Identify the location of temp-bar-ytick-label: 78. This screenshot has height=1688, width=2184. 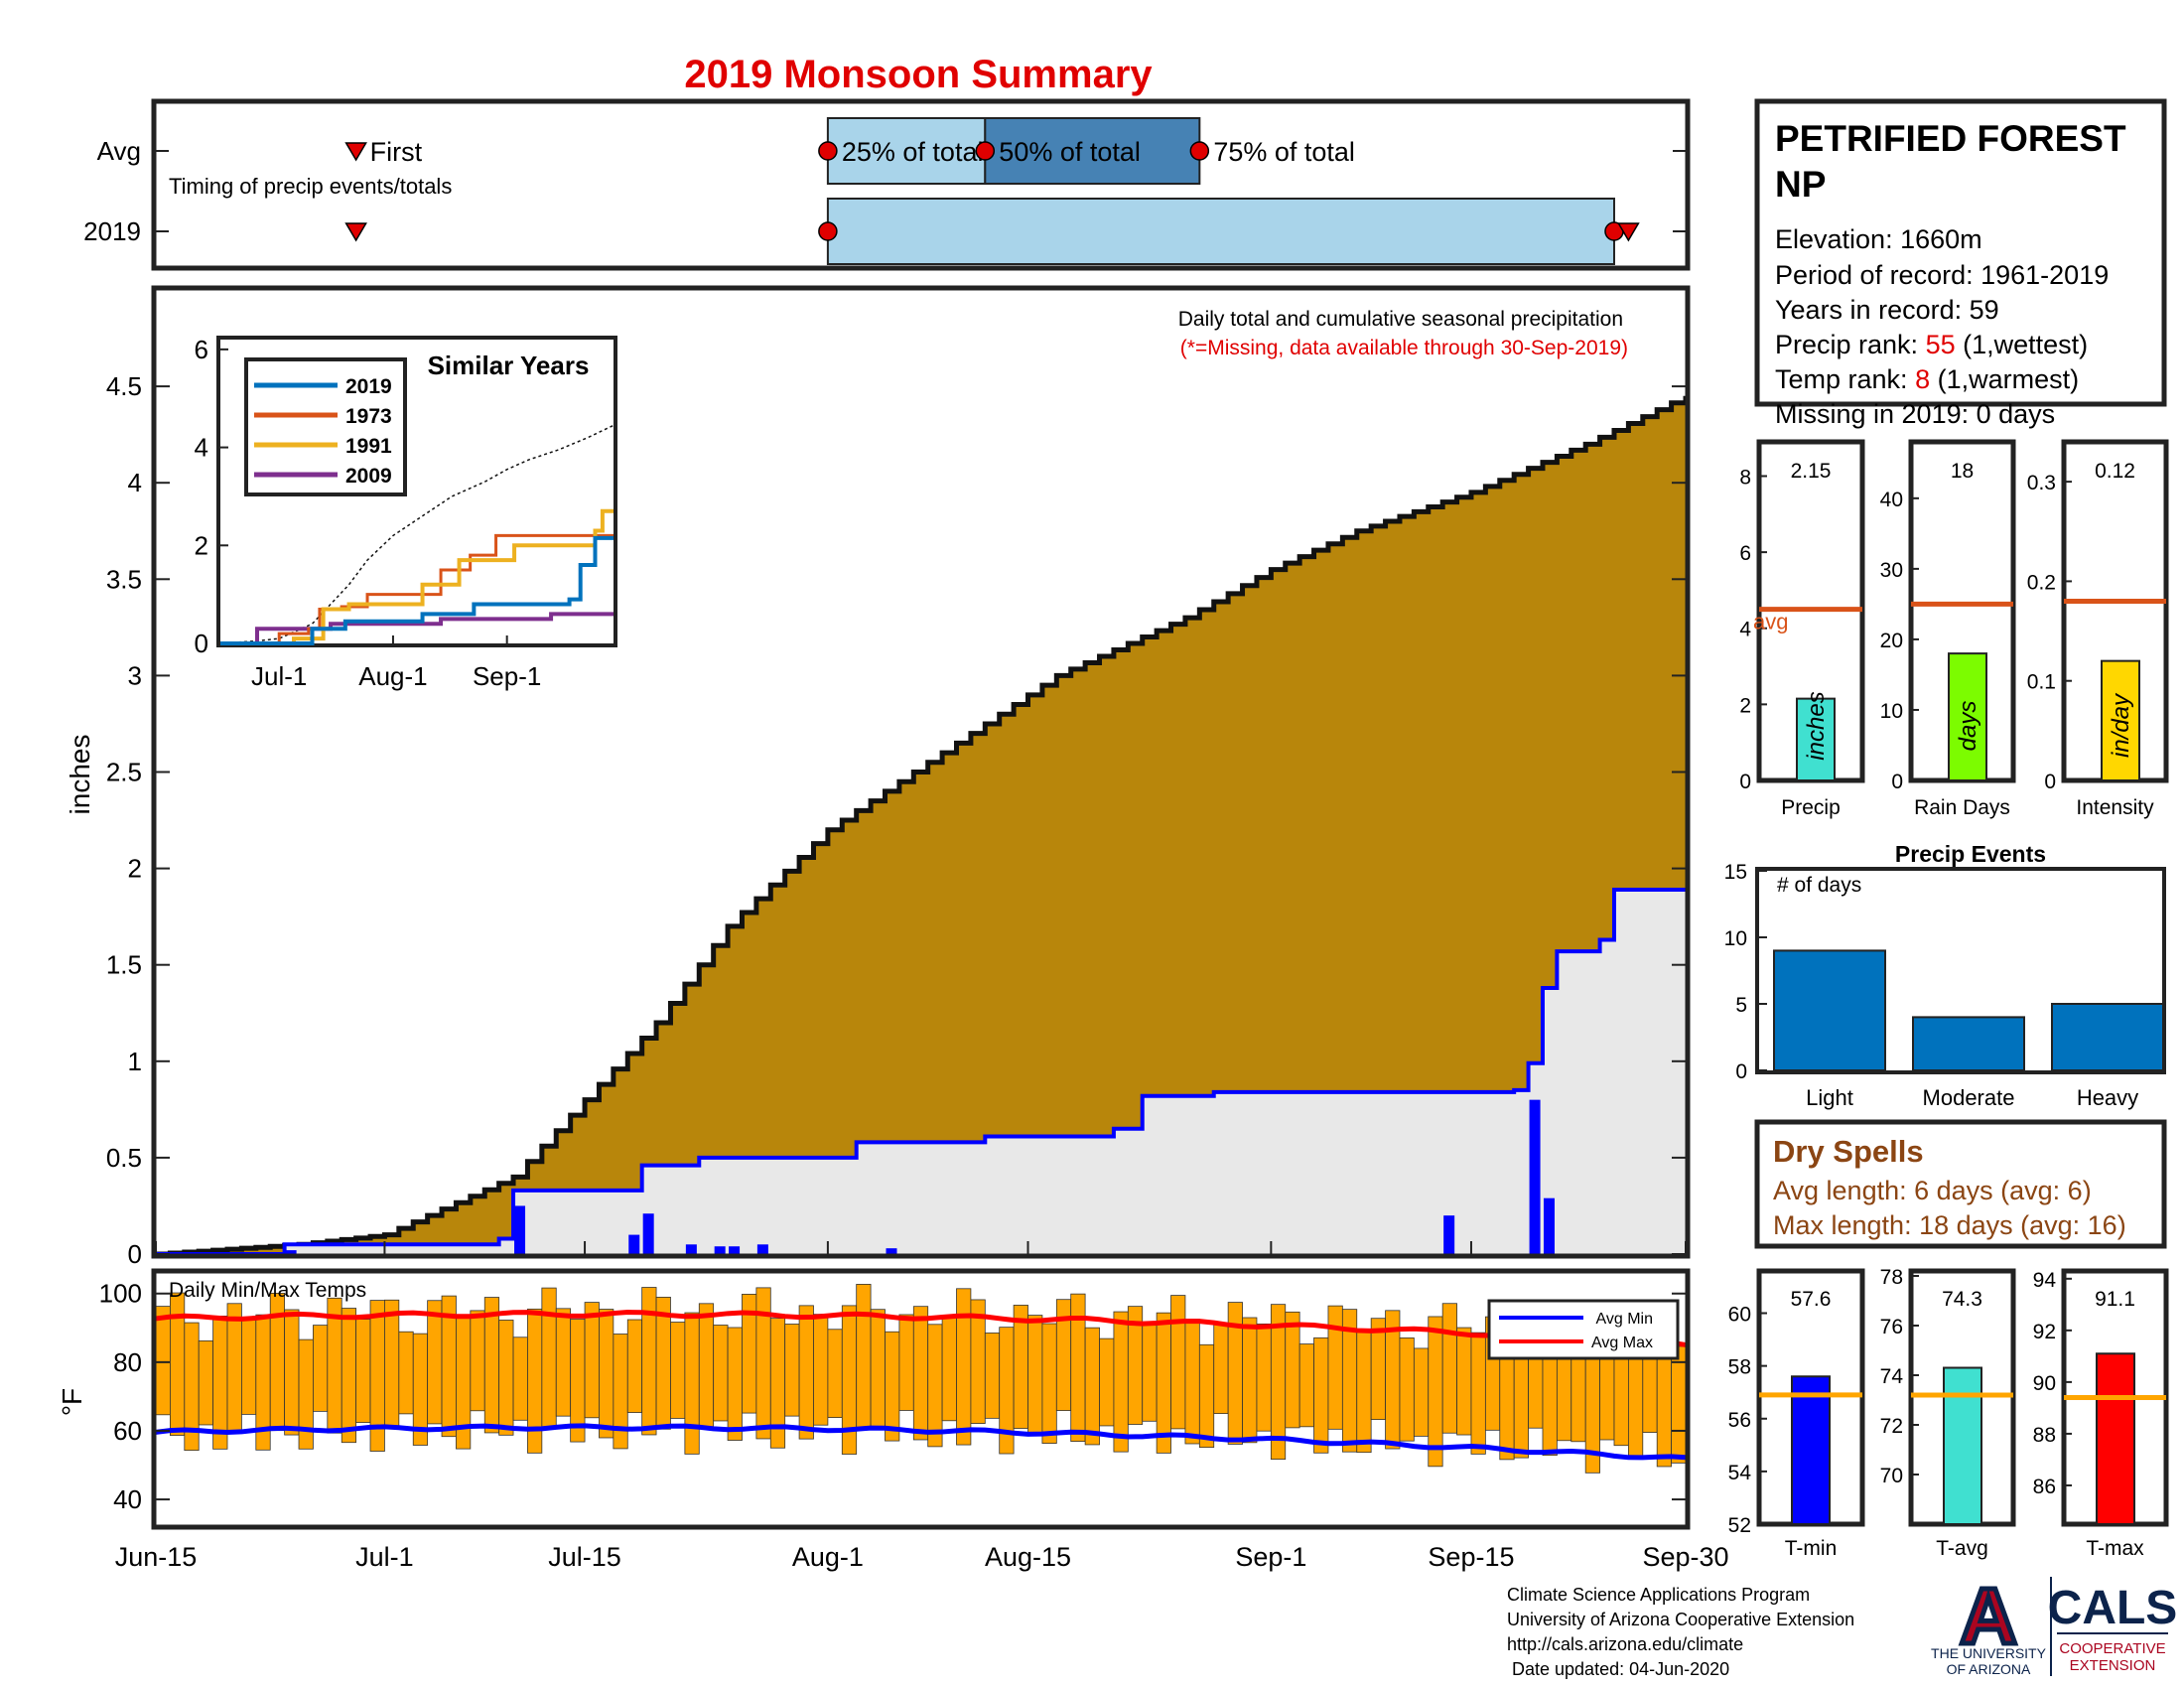
(1891, 1277).